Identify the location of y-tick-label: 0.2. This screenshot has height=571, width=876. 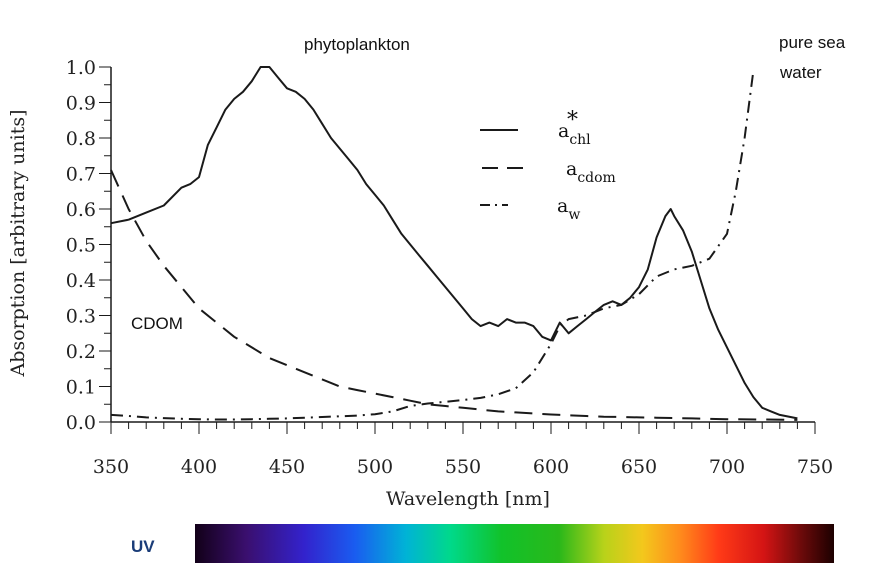
(81, 352).